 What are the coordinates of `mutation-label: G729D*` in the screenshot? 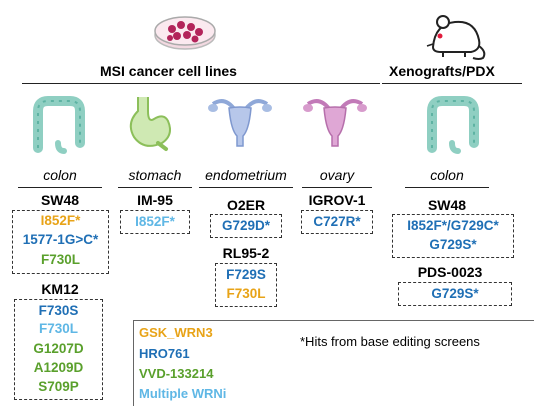 It's located at (246, 225).